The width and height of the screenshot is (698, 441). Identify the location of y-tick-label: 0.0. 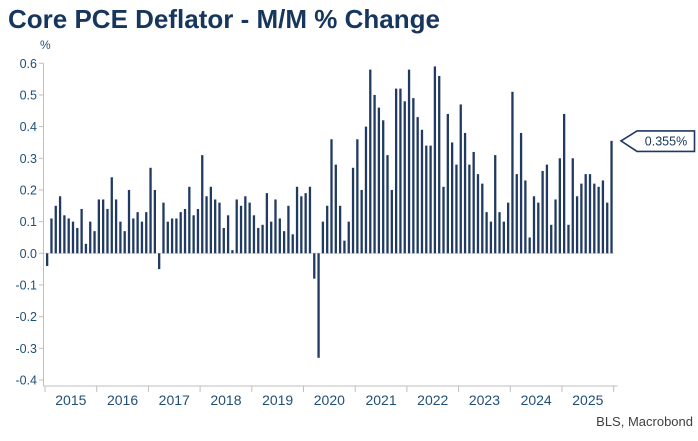
(28, 254).